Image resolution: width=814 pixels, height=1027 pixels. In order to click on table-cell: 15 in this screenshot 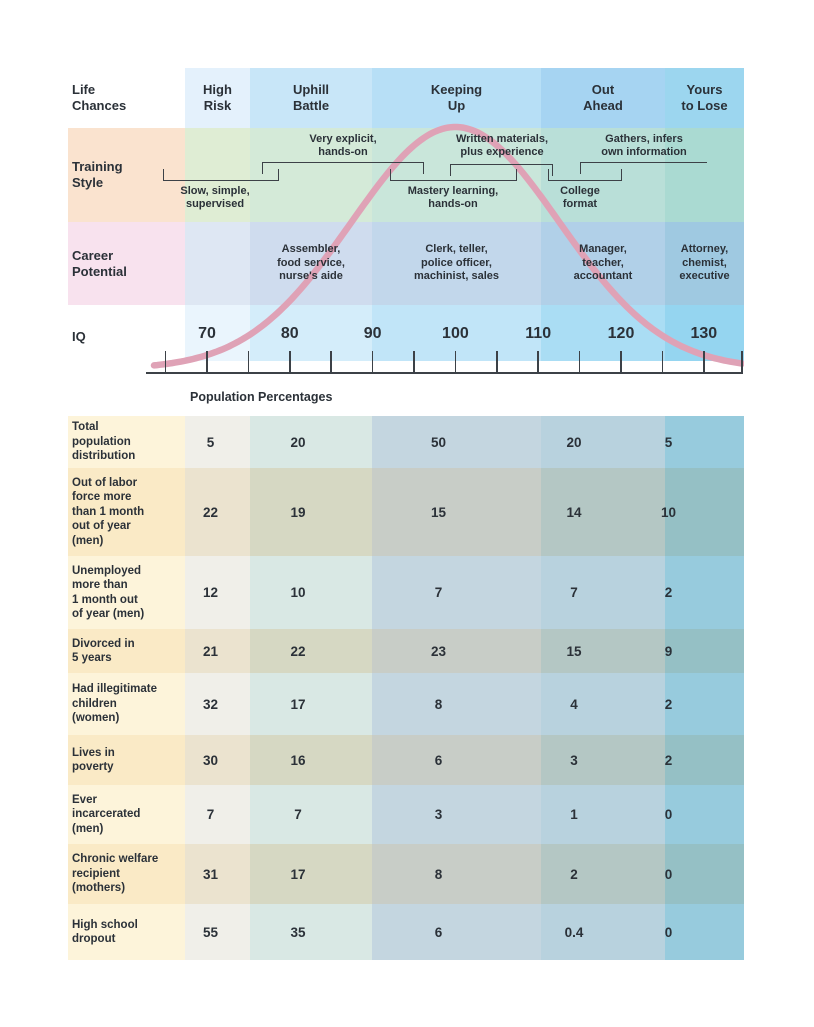, I will do `click(456, 512)`.